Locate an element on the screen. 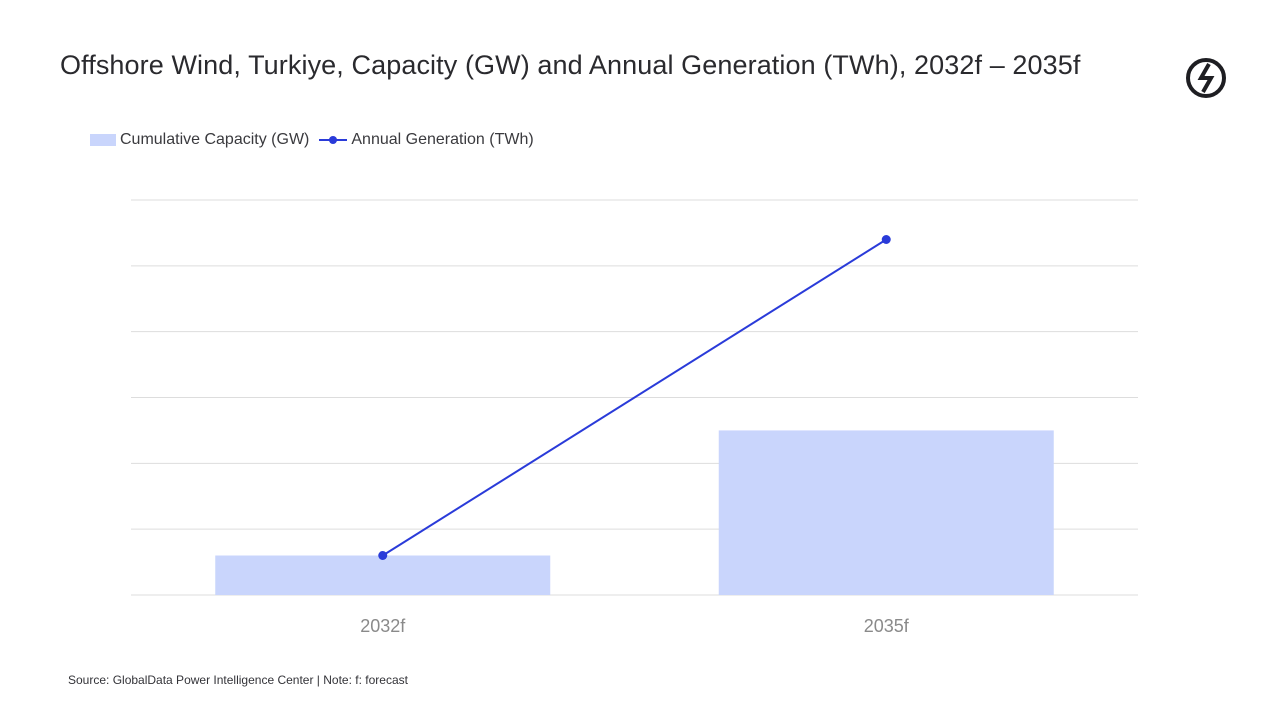  legend-item-generation: Annual Generation (TWh) is located at coordinates (426, 140).